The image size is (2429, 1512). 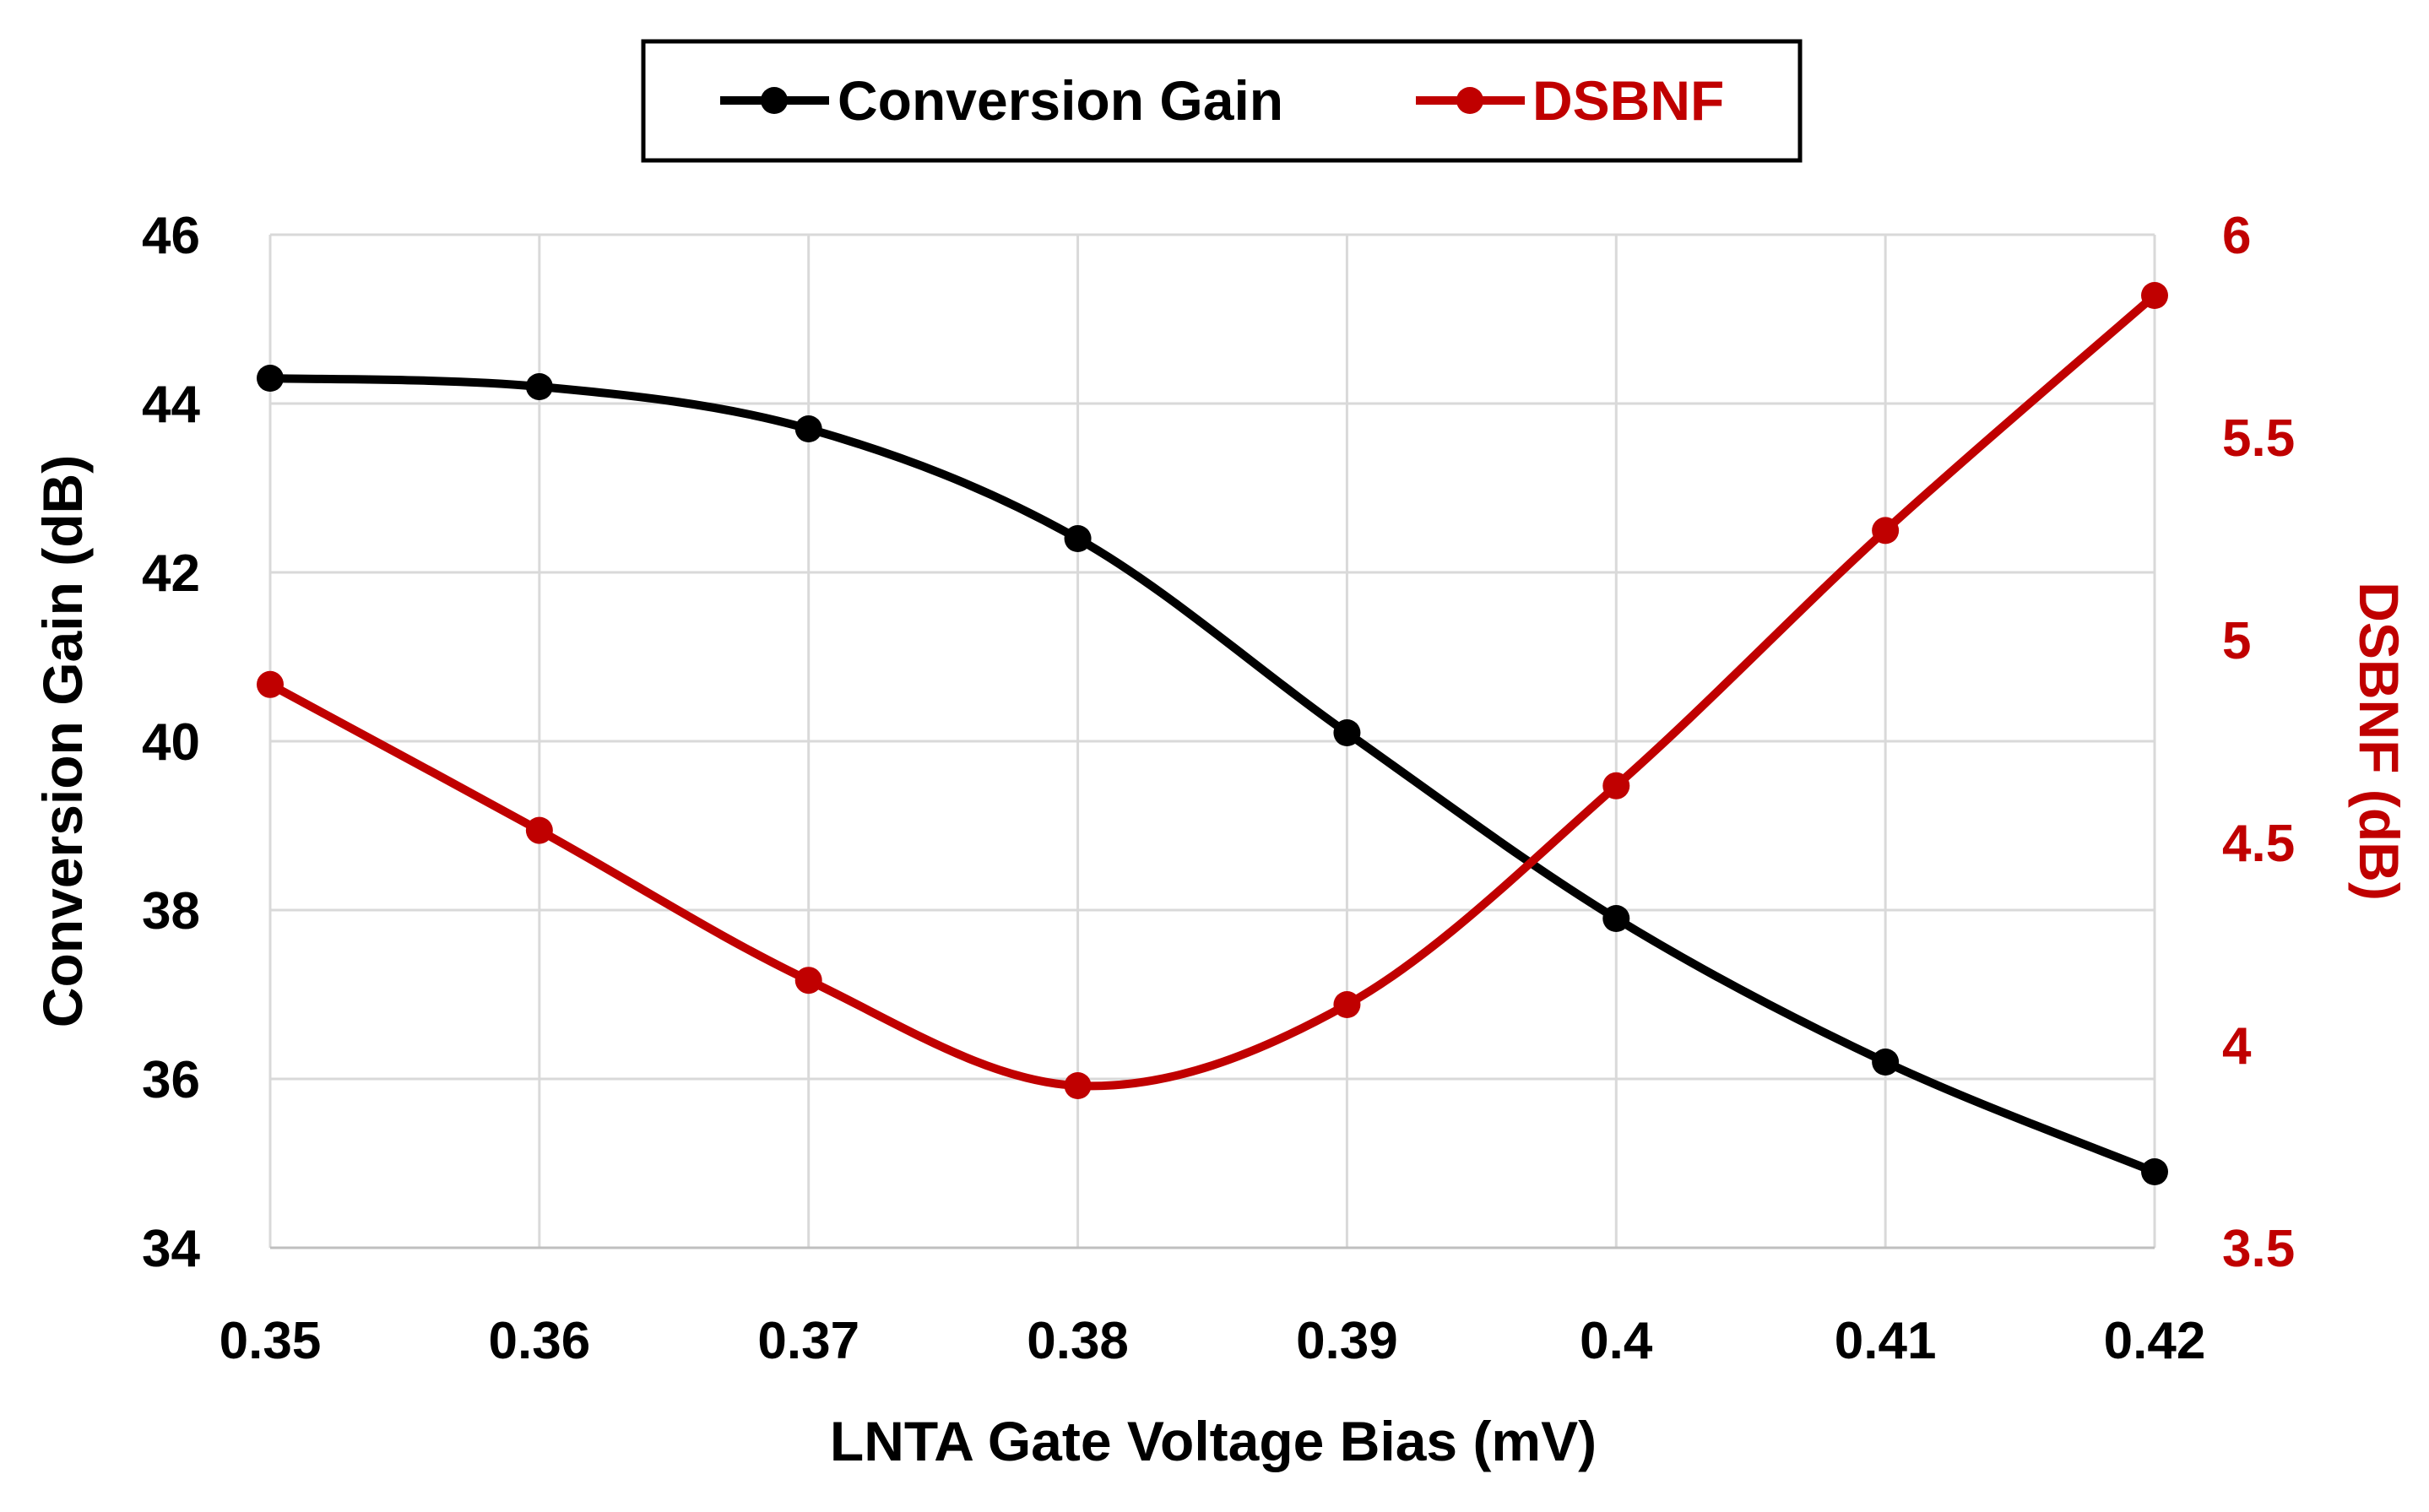 I want to click on legend-label-dsbnf: DSBNF, so click(x=1628, y=100).